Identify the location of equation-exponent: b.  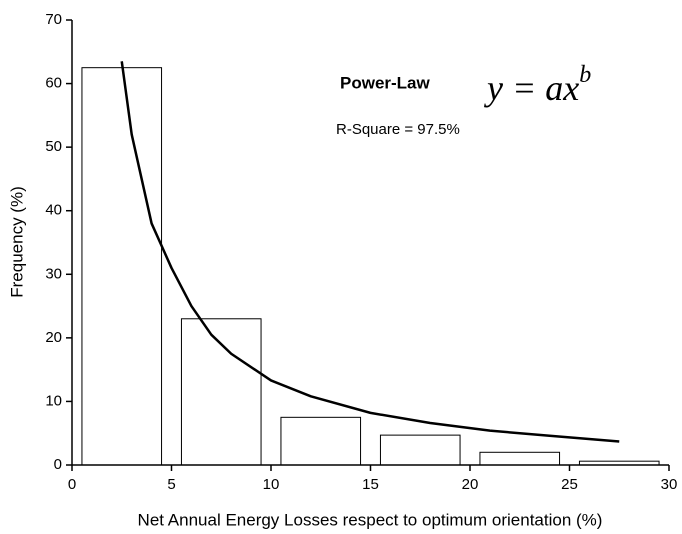
(585, 75).